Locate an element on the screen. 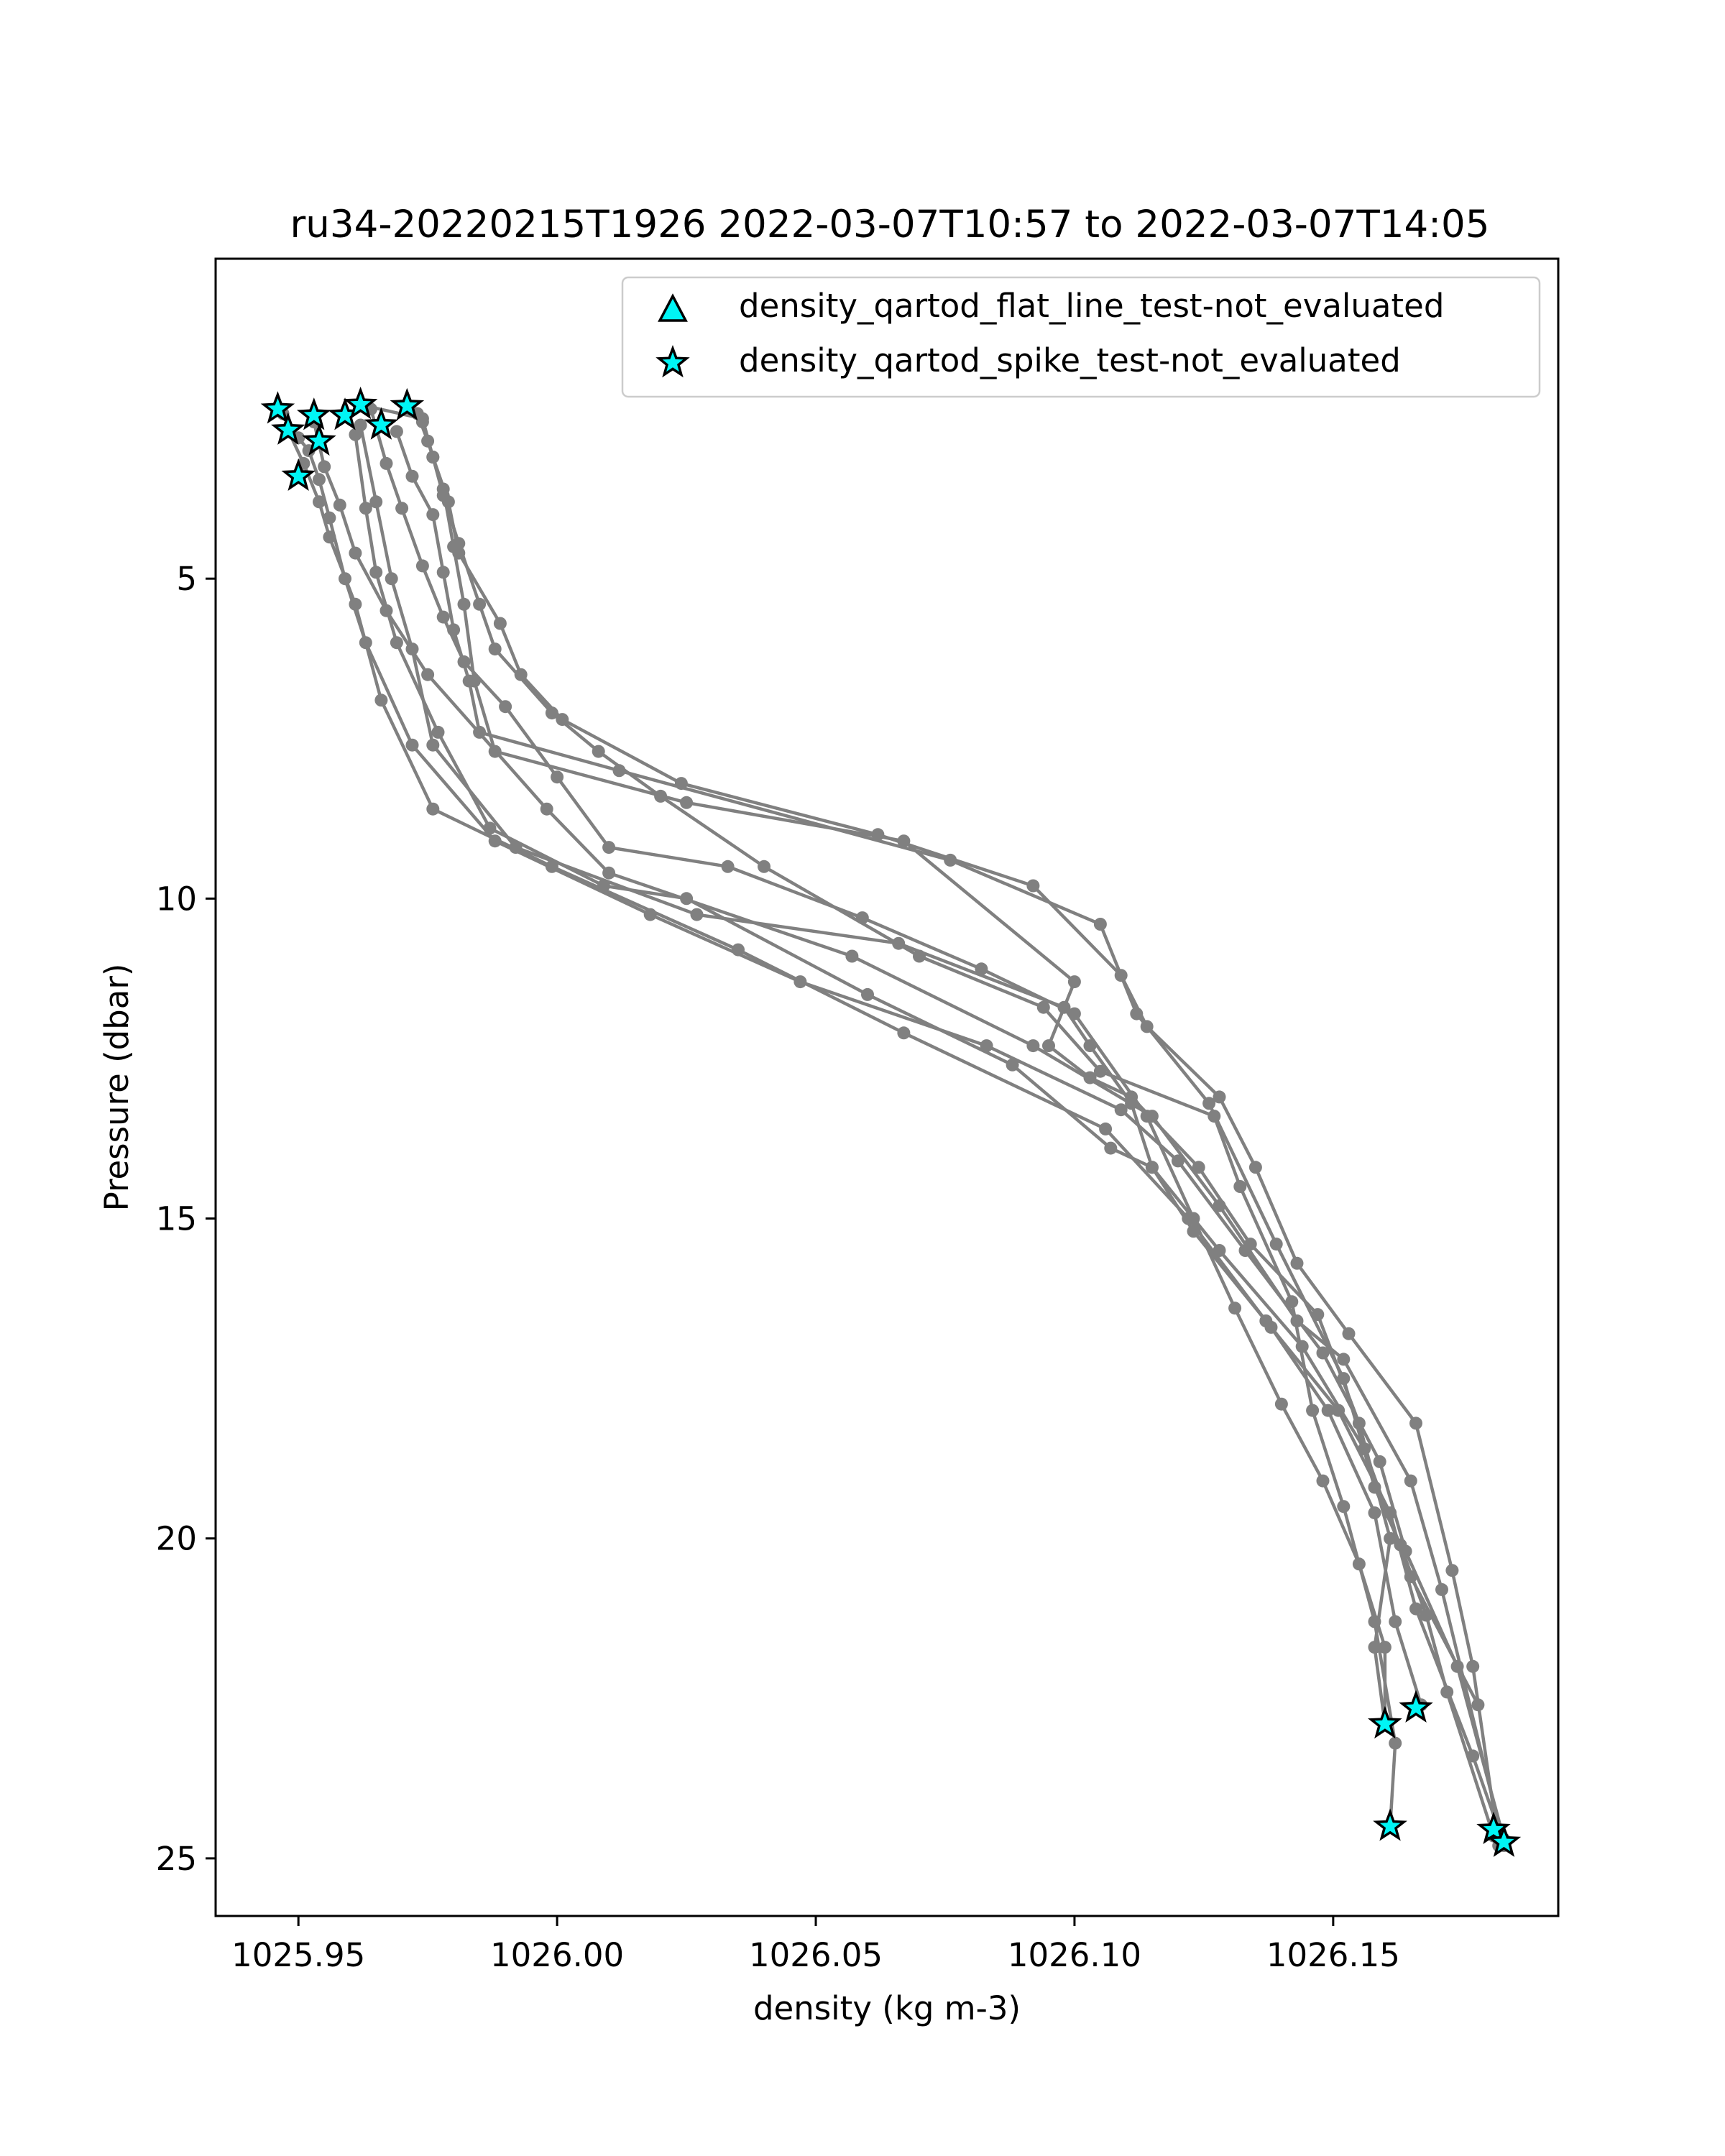 This screenshot has width=1725, height=2156. y-tick-label: 25 is located at coordinates (176, 1859).